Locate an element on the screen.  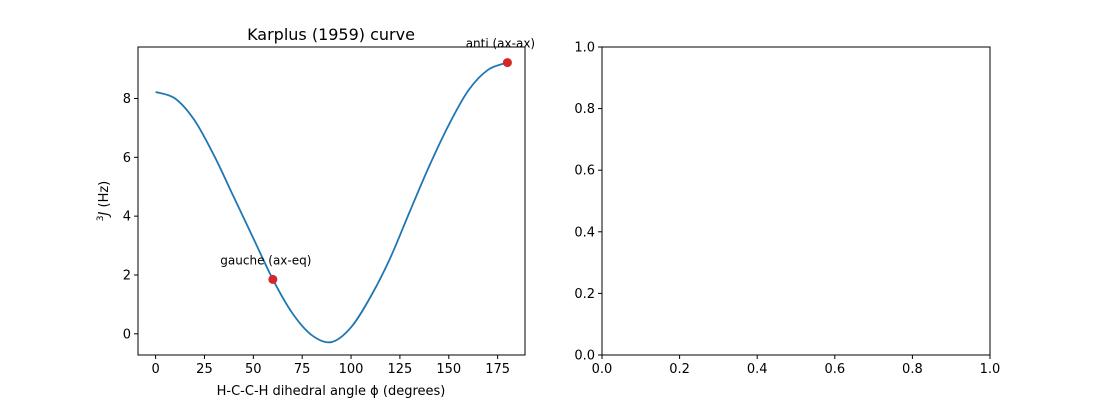
chart-title: Karplus (1959) curve is located at coordinates (331, 34).